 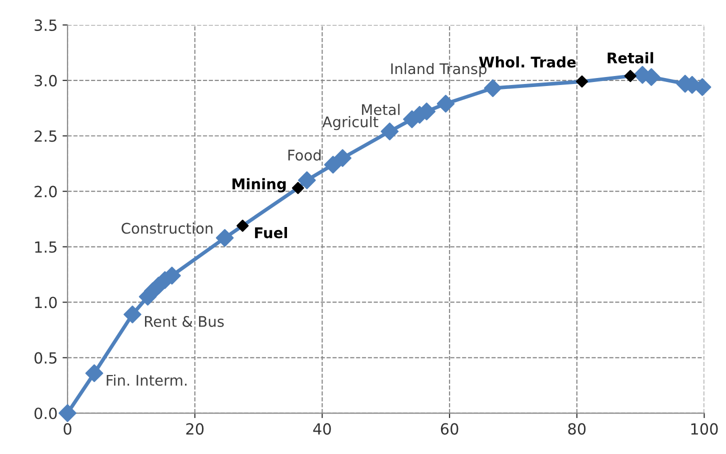 What do you see at coordinates (271, 232) in the screenshot?
I see `data-label: Fuel` at bounding box center [271, 232].